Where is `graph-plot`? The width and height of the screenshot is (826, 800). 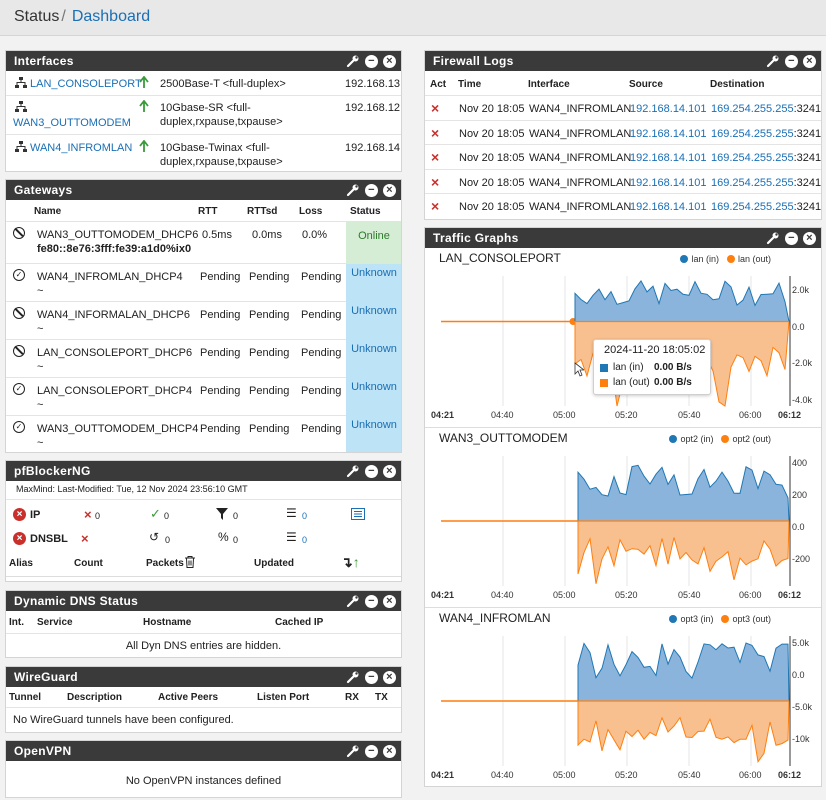 graph-plot is located at coordinates (616, 521).